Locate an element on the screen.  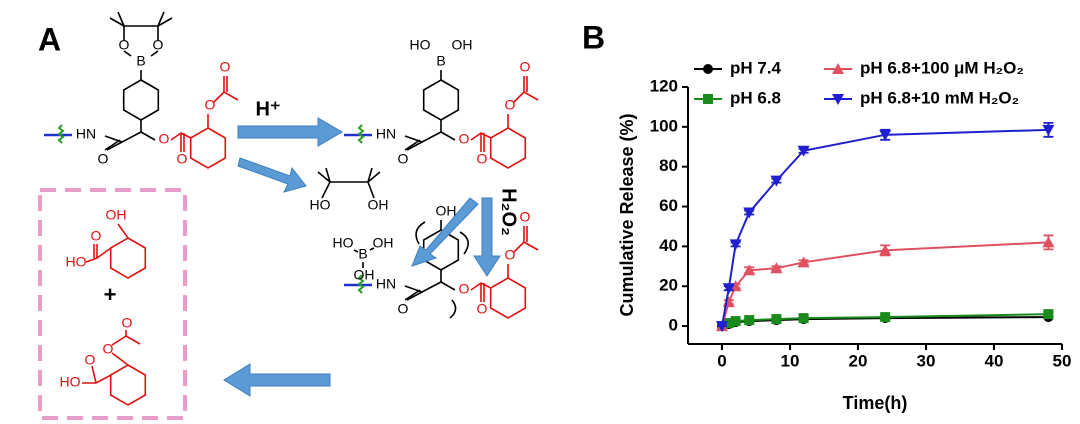
x-tick-label: 40 is located at coordinates (994, 360).